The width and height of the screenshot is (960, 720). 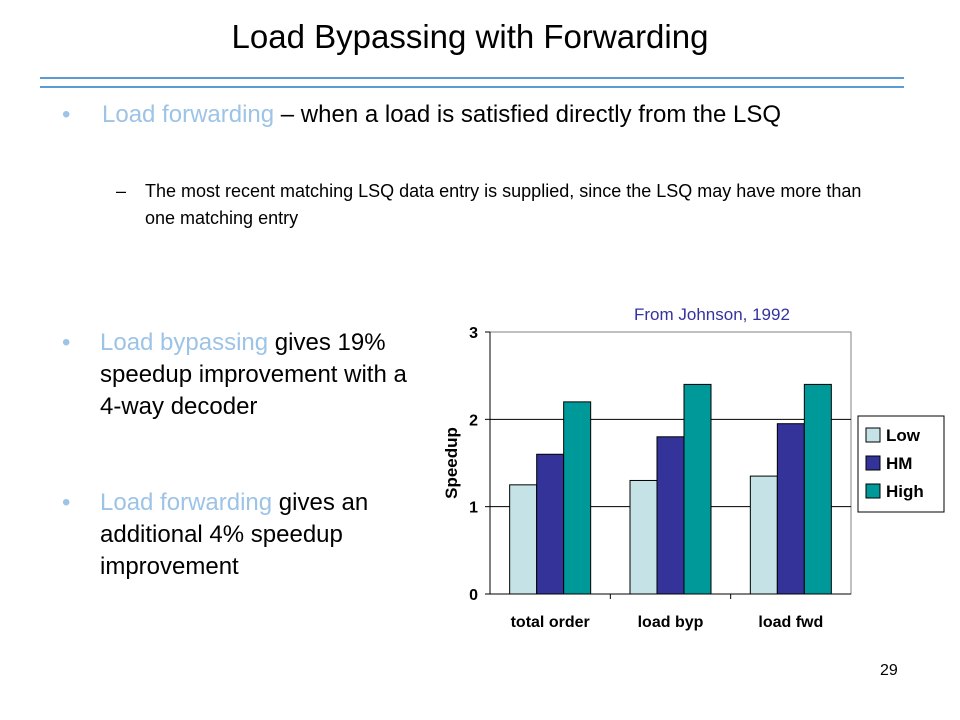 What do you see at coordinates (472, 78) in the screenshot?
I see `title-divider-top` at bounding box center [472, 78].